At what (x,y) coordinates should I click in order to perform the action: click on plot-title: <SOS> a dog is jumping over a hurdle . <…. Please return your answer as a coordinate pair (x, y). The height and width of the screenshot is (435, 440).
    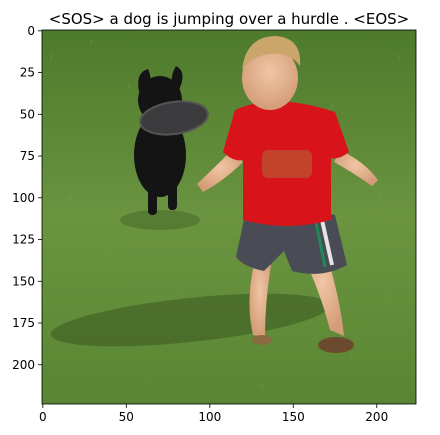
    Looking at the image, I should click on (229, 19).